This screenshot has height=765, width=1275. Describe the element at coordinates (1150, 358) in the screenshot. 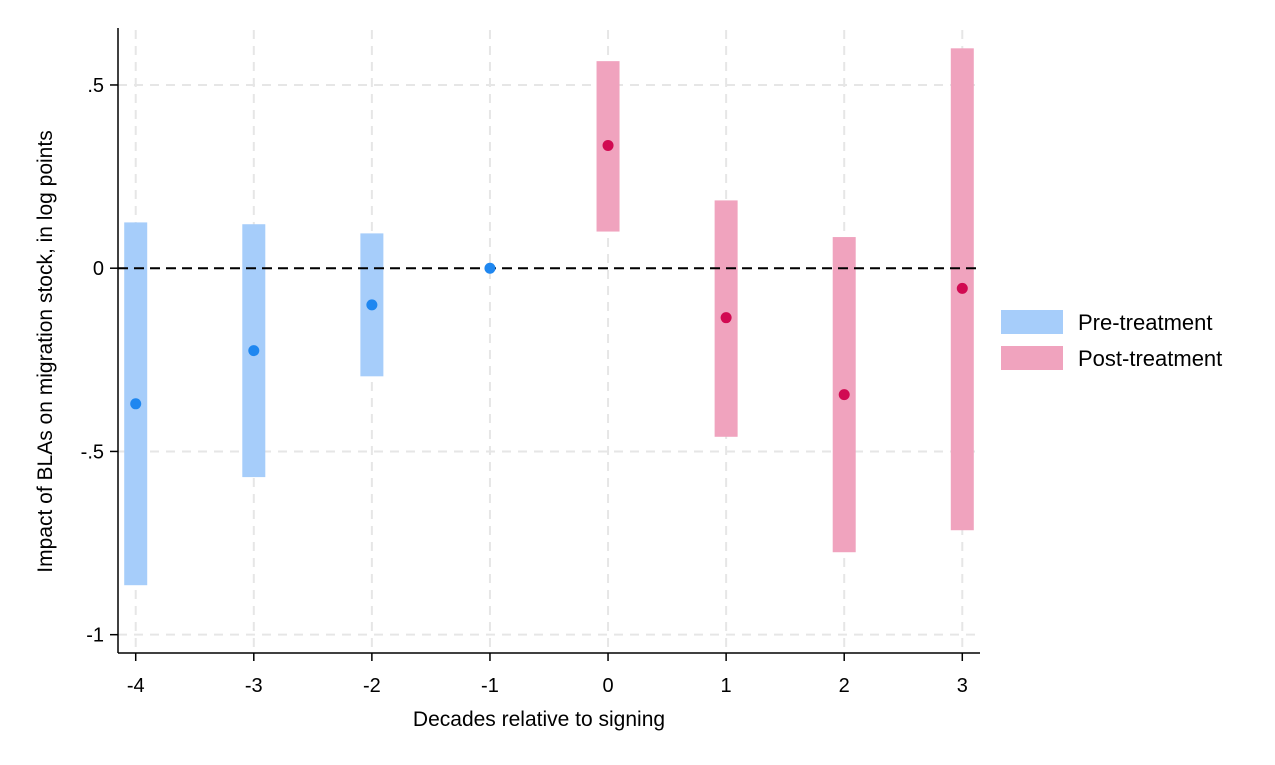

I see `legend-label: Post-treatment` at that location.